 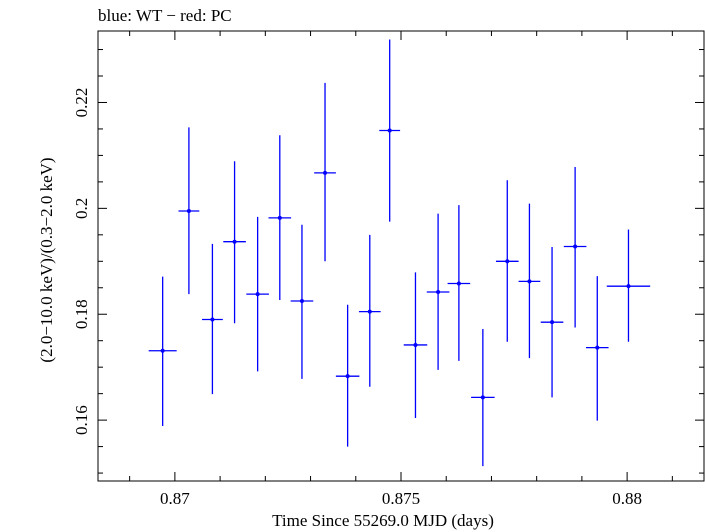 What do you see at coordinates (81, 420) in the screenshot?
I see `y-tick-label: 0.16` at bounding box center [81, 420].